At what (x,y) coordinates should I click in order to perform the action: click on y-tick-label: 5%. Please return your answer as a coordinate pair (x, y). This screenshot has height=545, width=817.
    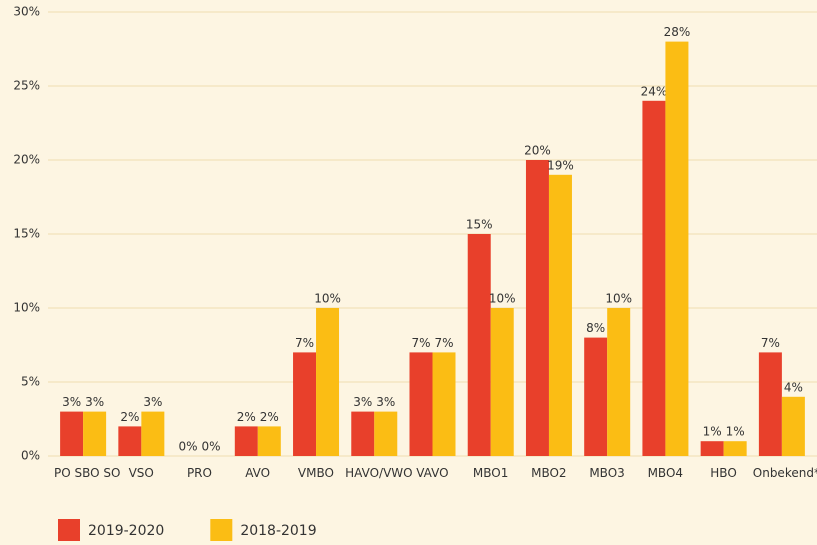
    Looking at the image, I should click on (30, 382).